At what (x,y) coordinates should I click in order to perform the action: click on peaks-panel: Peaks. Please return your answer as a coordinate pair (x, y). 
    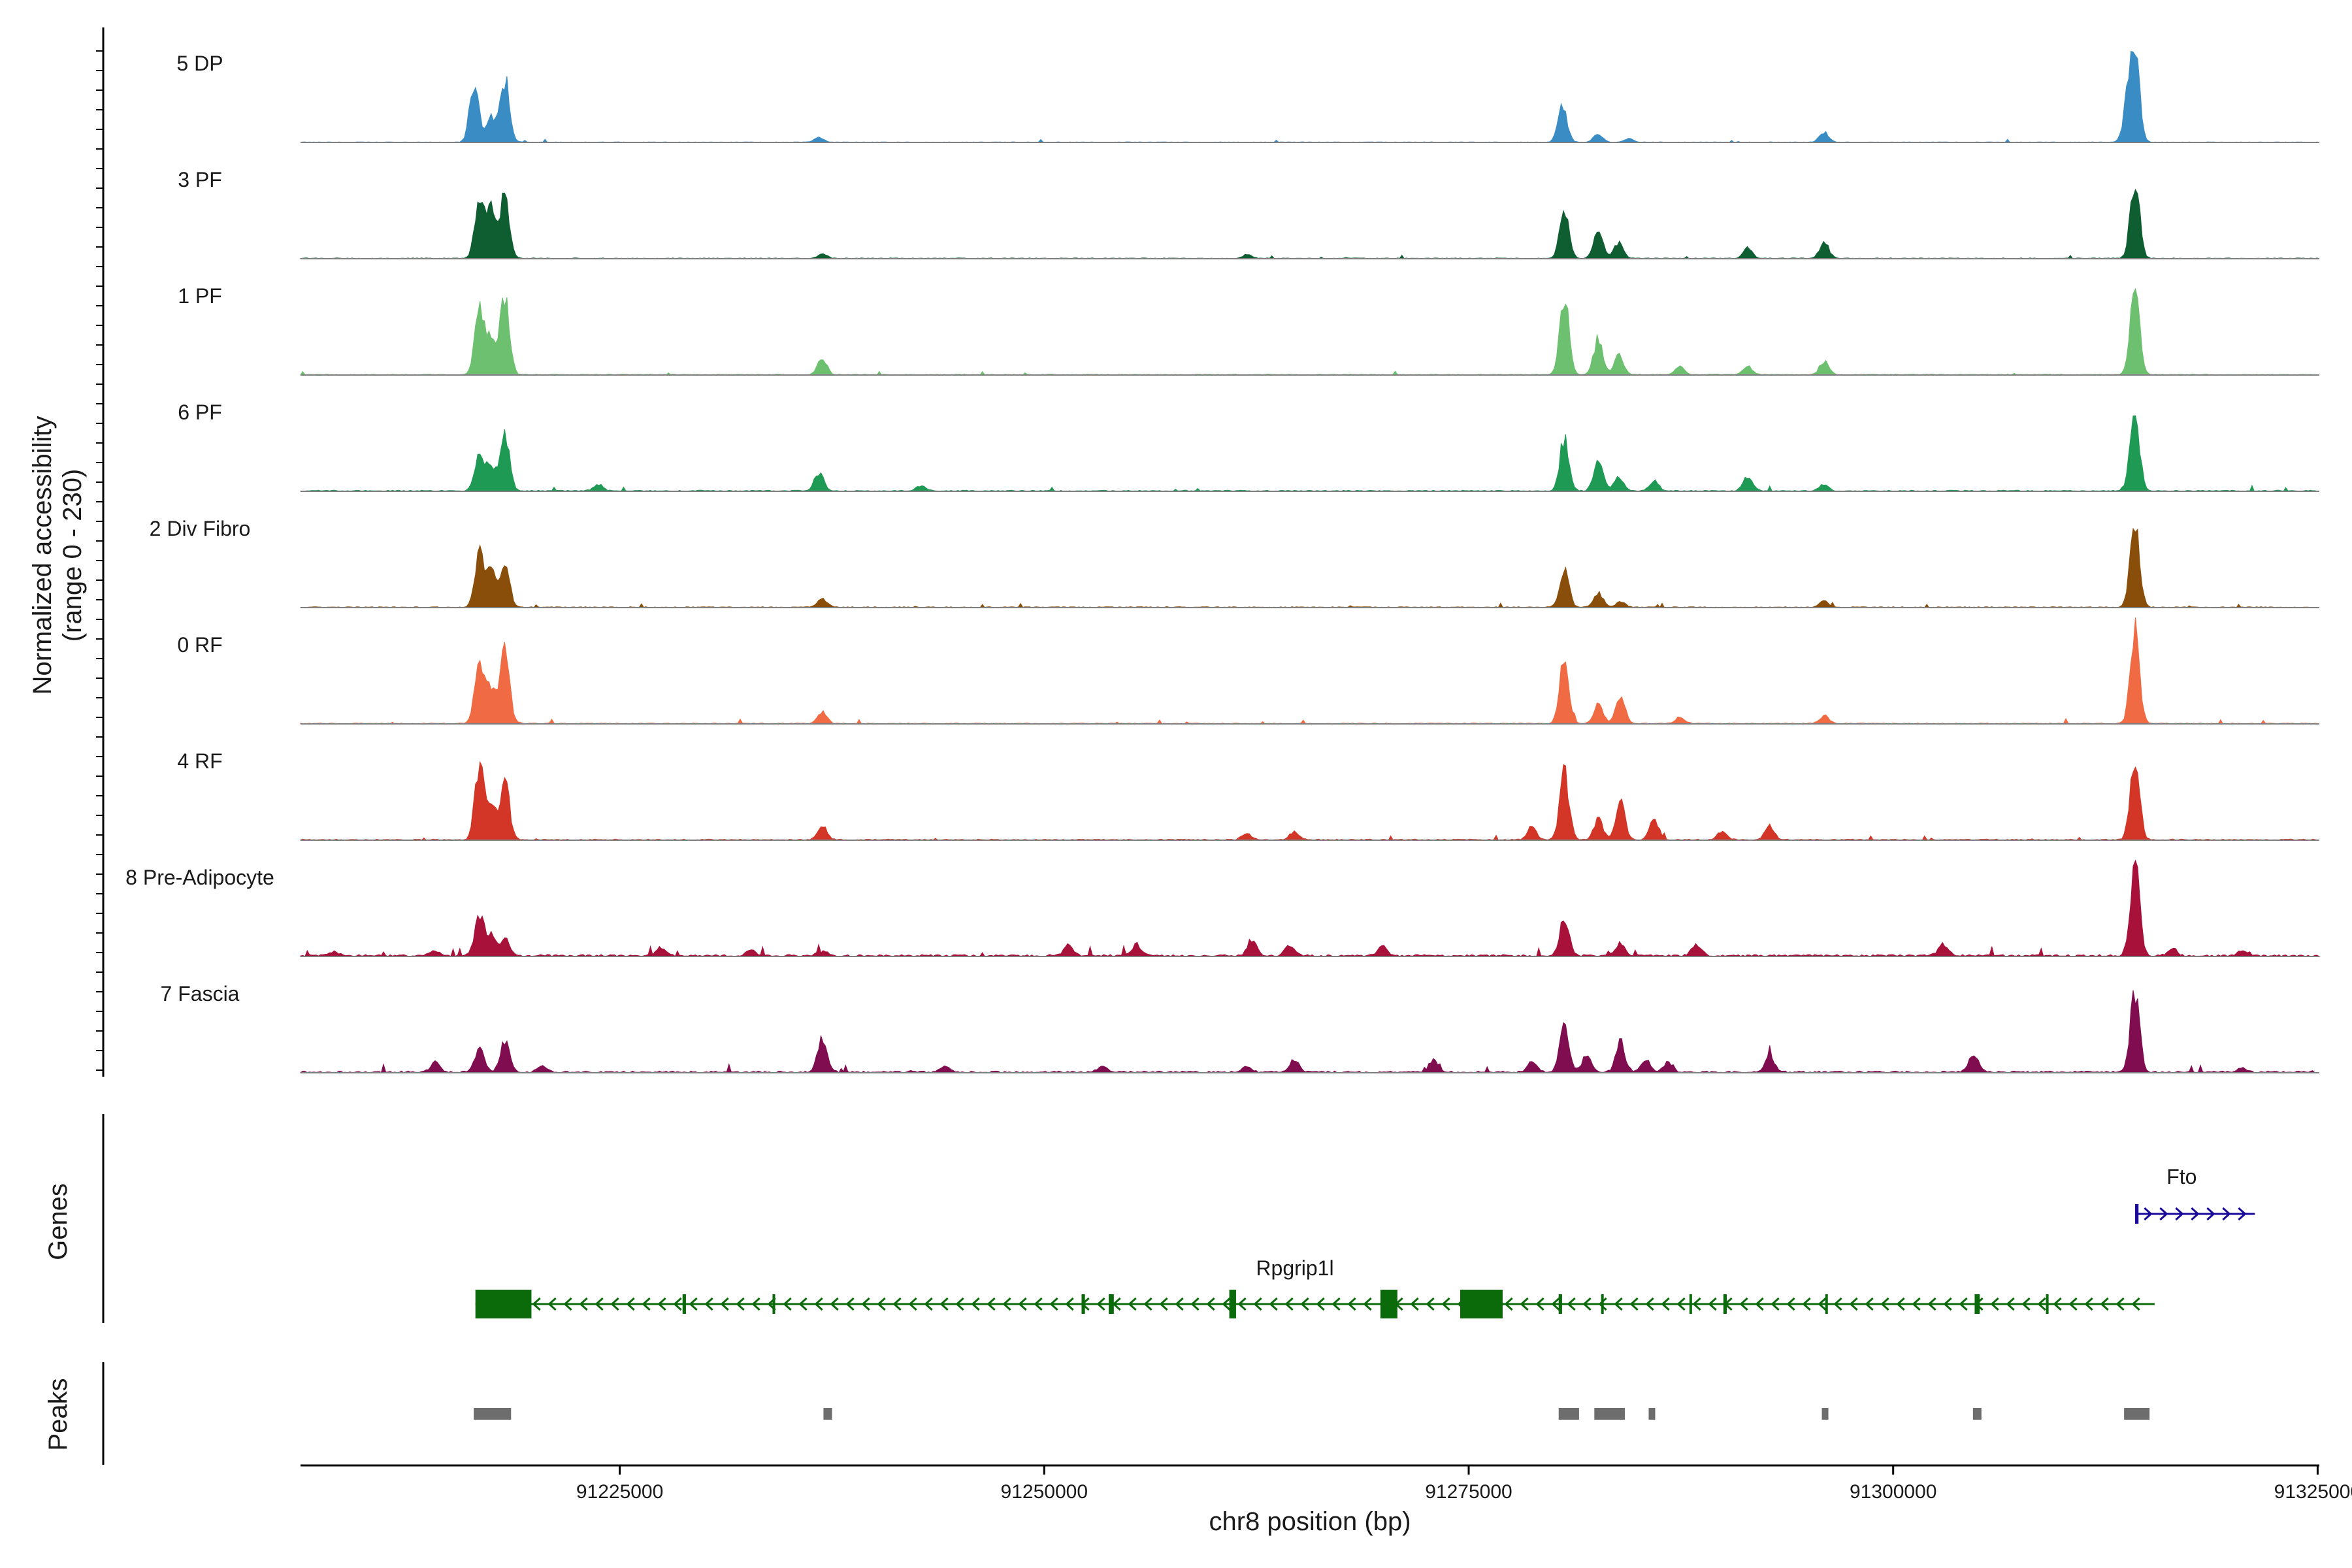
    Looking at the image, I should click on (1097, 1413).